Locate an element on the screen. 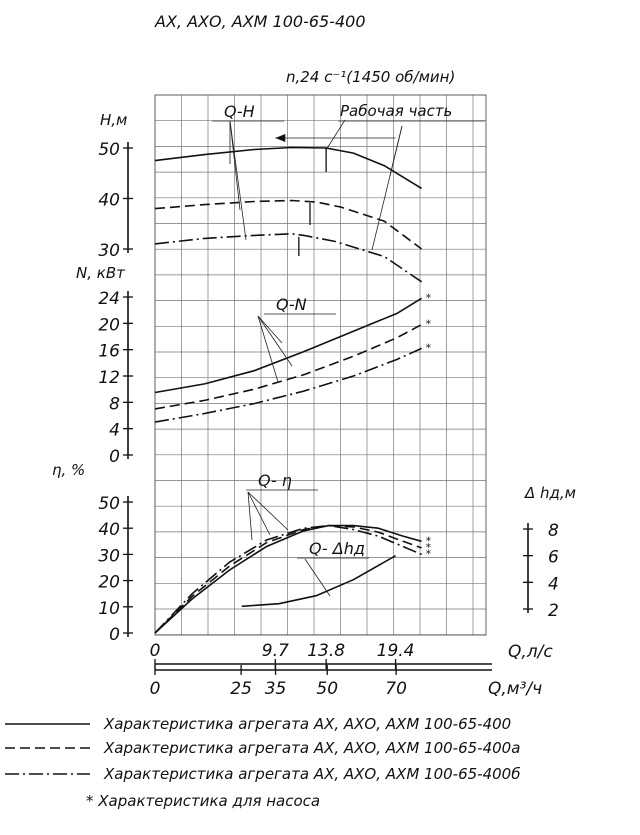  series-Q- η-dashed is located at coordinates (288, 579).